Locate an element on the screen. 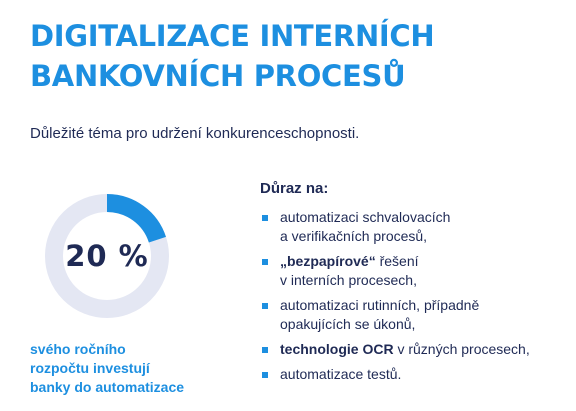  list-item-text: automatizaci schvalovacích is located at coordinates (365, 217).